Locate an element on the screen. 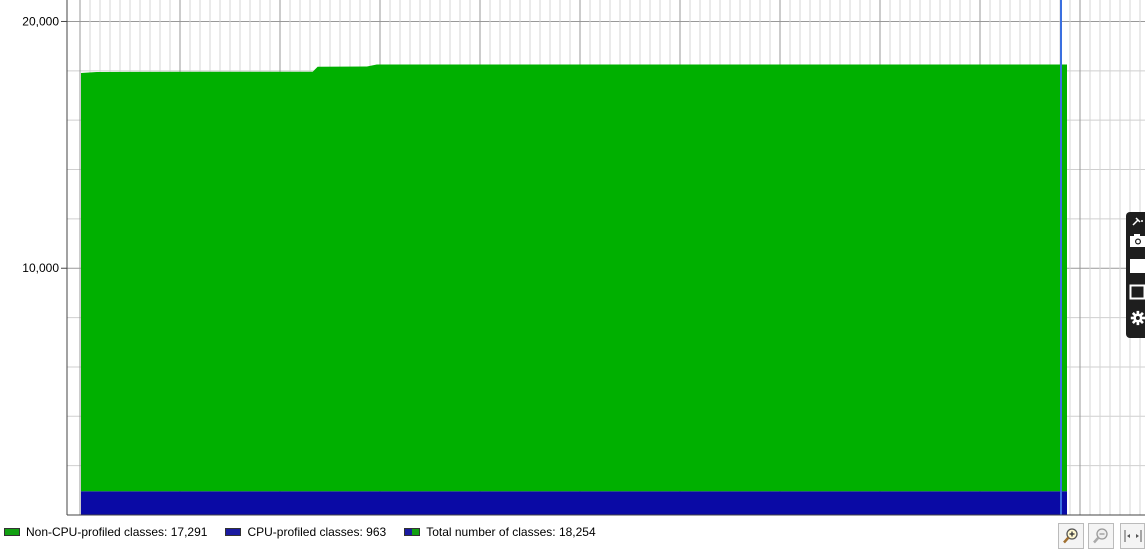 The height and width of the screenshot is (559, 1145). zoom-out-button is located at coordinates (1101, 536).